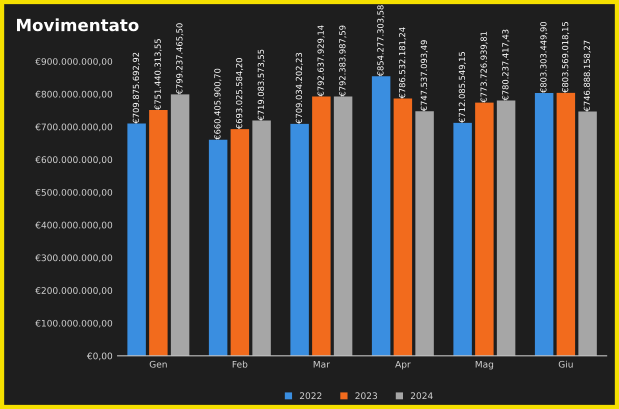 This screenshot has width=619, height=409. What do you see at coordinates (99, 356) in the screenshot?
I see `y-tick-label: €0,00` at bounding box center [99, 356].